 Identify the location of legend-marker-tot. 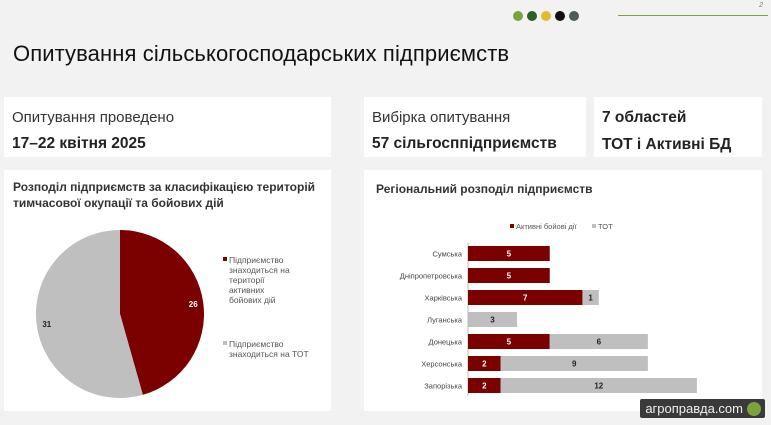
(225, 343).